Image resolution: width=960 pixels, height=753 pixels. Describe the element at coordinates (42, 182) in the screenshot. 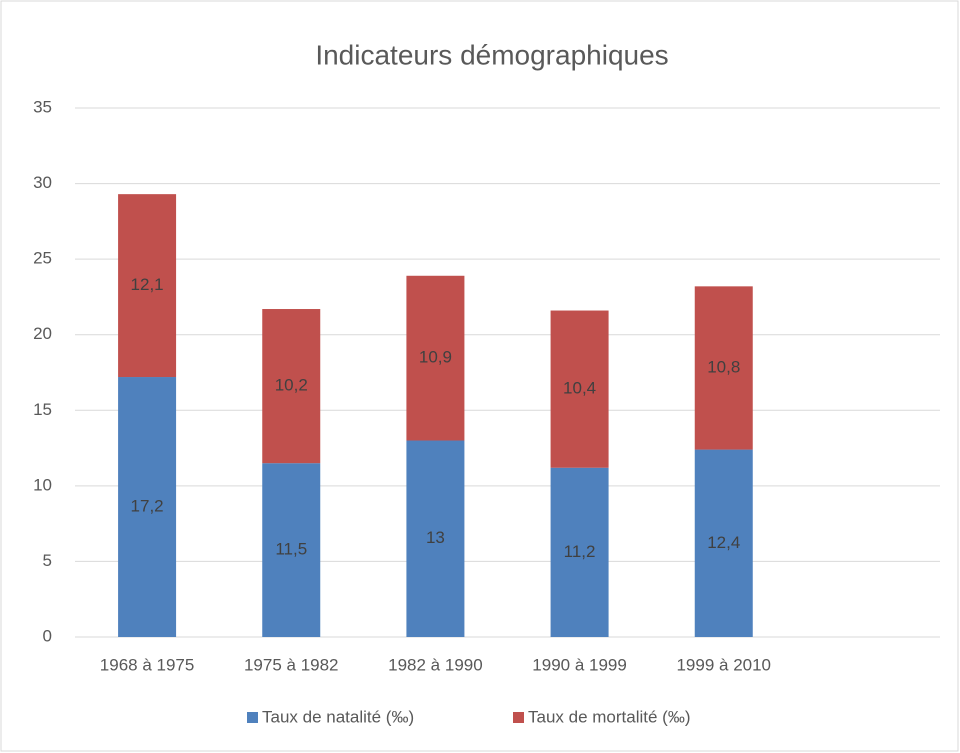

I see `y-tick-label: 30` at that location.